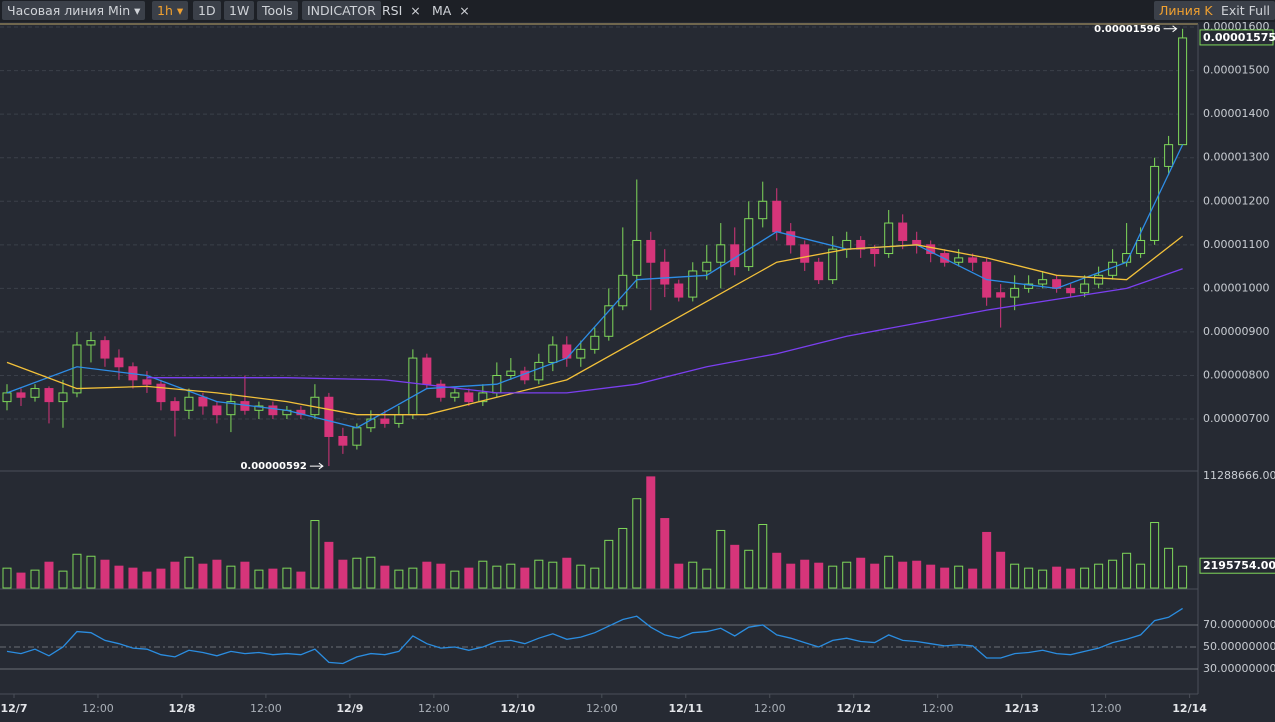  I want to click on y-tick-label: 0.00001000, so click(1236, 287).